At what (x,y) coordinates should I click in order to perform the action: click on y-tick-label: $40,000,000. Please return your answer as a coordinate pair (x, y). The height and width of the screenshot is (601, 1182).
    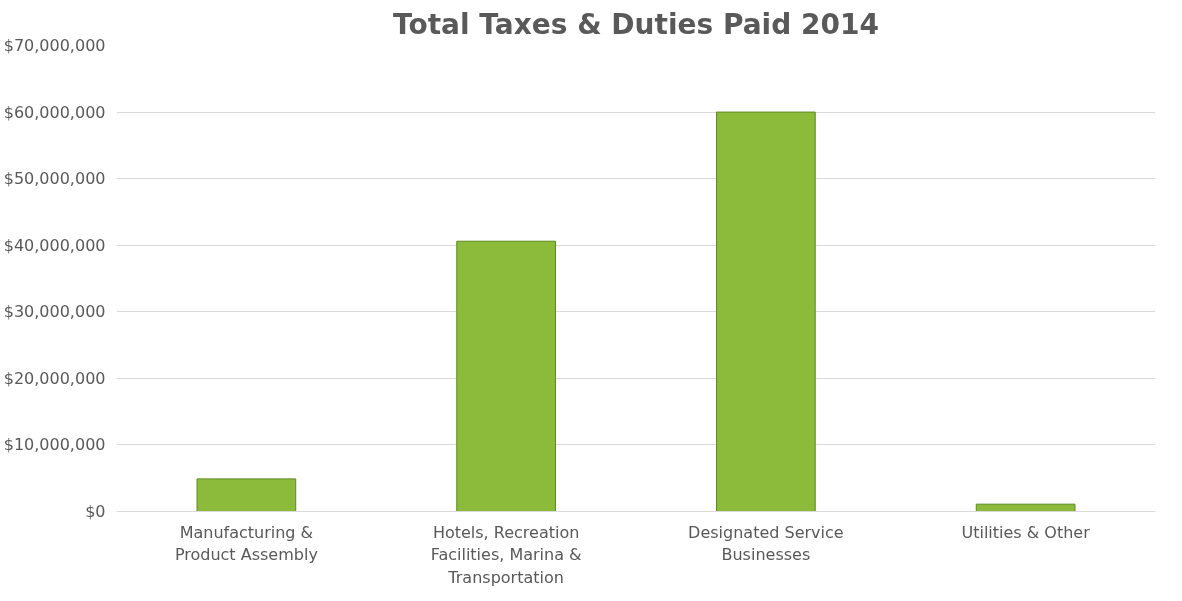
    Looking at the image, I should click on (54, 245).